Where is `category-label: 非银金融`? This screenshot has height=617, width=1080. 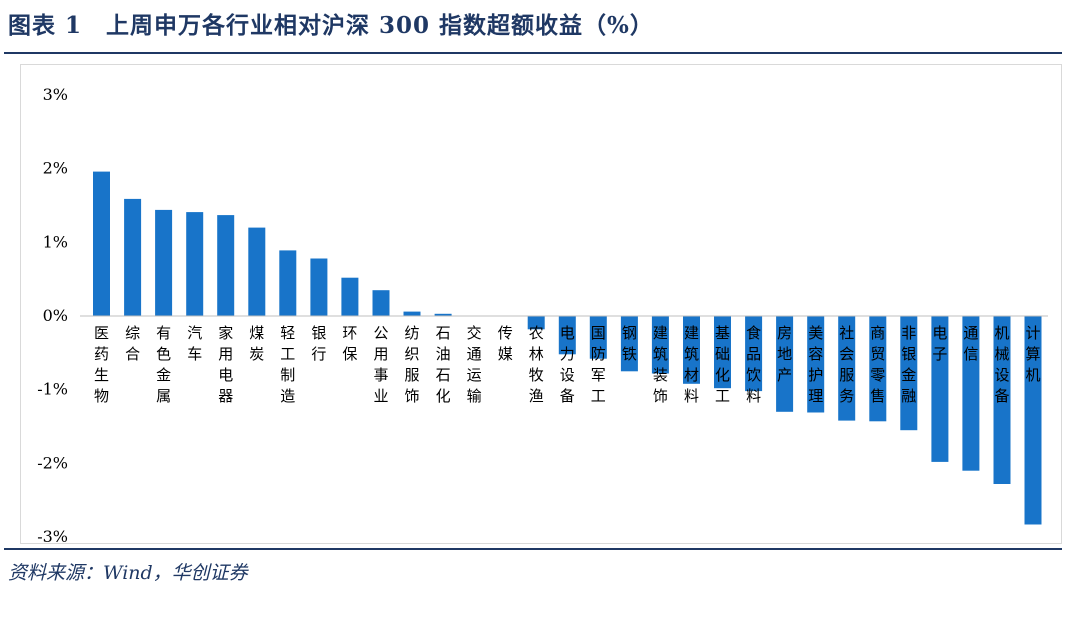 category-label: 非银金融 is located at coordinates (908, 364).